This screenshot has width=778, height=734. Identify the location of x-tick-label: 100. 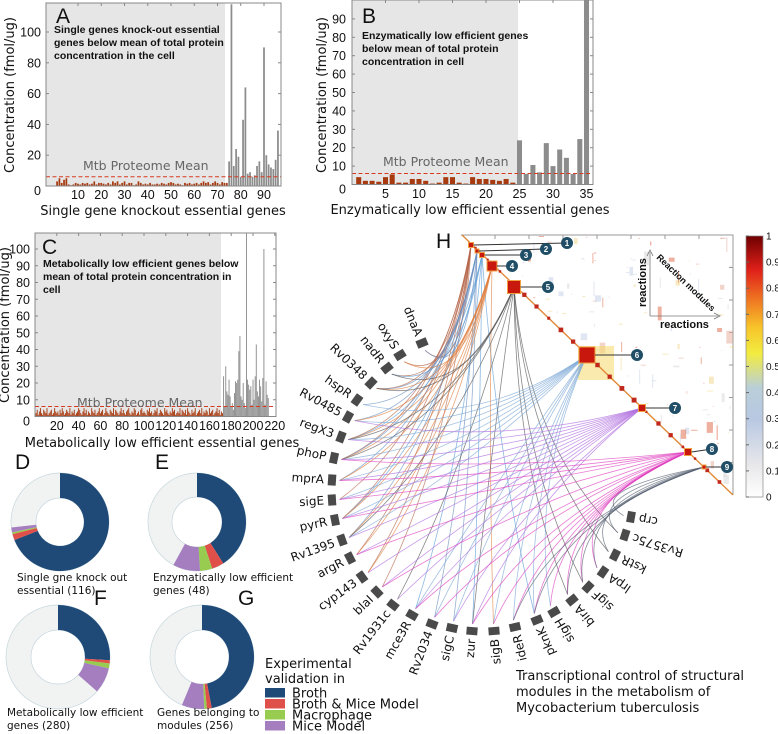
(144, 426).